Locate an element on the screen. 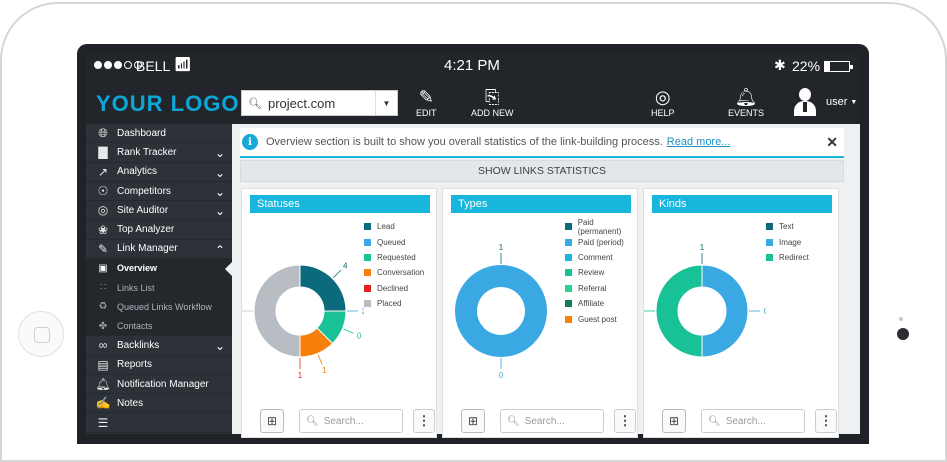 This screenshot has width=947, height=462. sidebar-item-reports: ▤ Reports is located at coordinates (159, 365).